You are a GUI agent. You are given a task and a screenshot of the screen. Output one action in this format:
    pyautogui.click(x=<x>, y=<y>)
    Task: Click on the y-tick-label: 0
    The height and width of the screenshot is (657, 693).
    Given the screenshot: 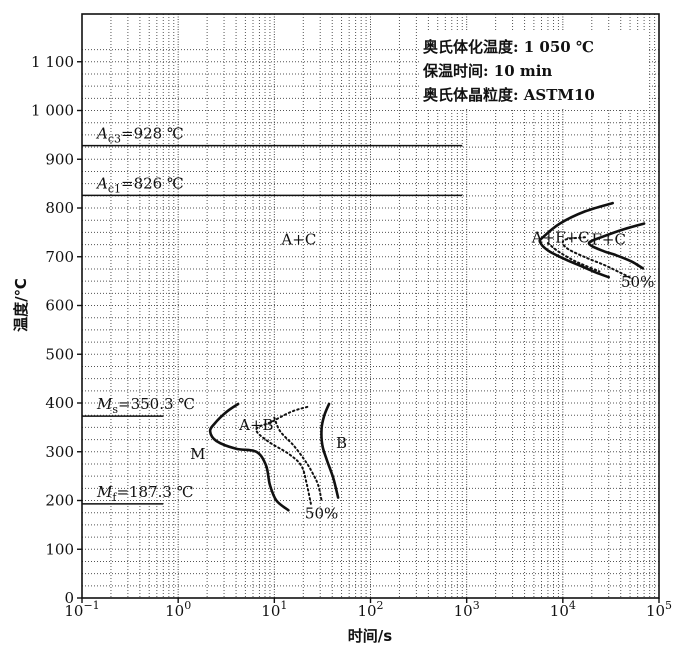 What is the action you would take?
    pyautogui.click(x=69, y=598)
    